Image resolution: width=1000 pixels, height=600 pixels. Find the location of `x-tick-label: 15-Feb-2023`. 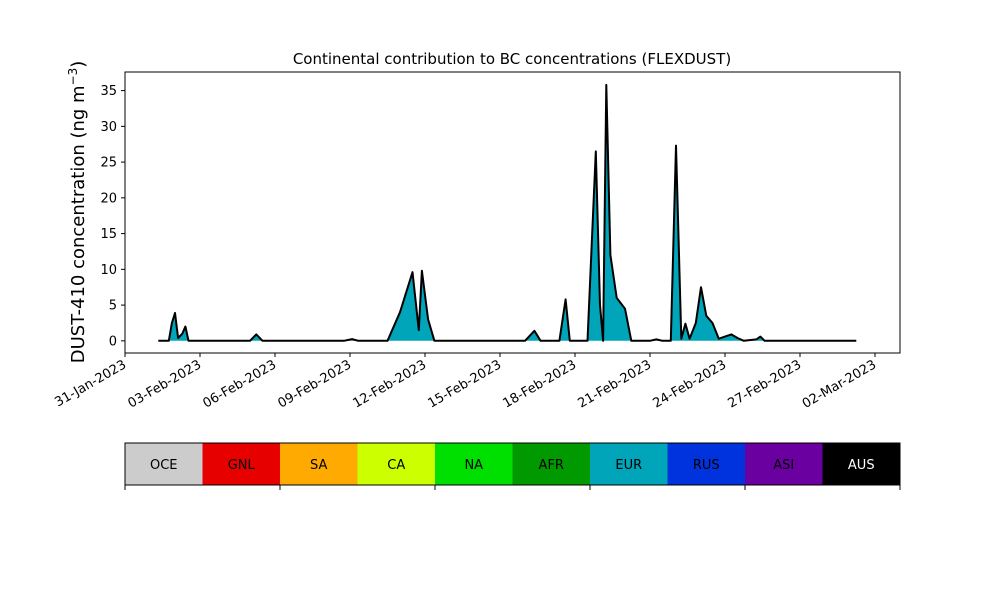

x-tick-label: 15-Feb-2023 is located at coordinates (464, 384).